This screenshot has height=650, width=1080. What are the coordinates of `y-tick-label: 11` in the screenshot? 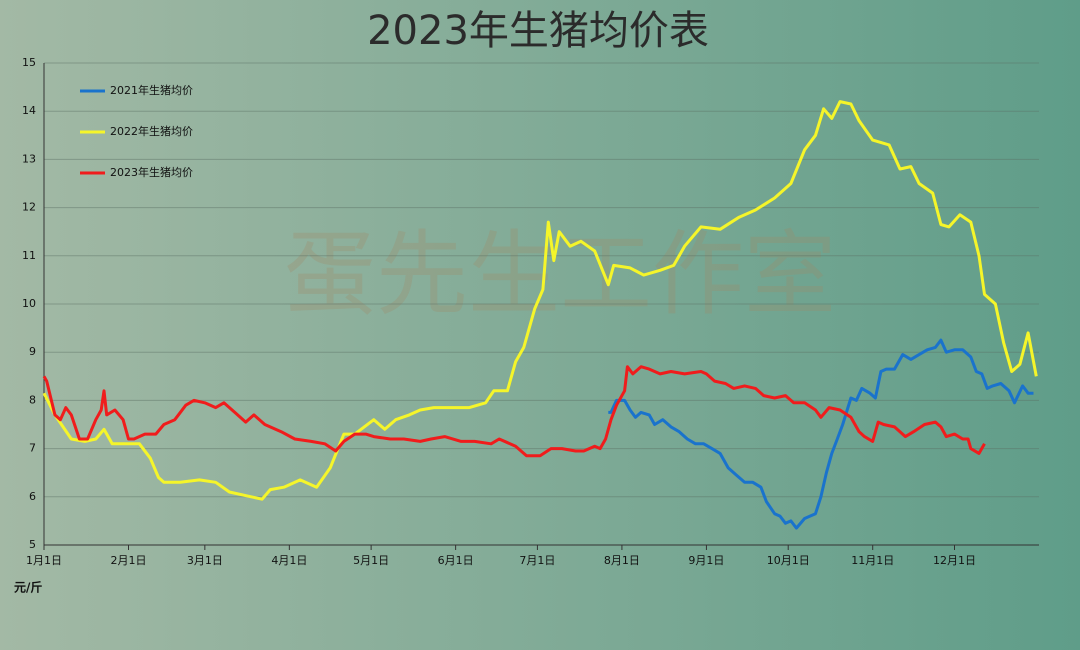 It's located at (29, 255).